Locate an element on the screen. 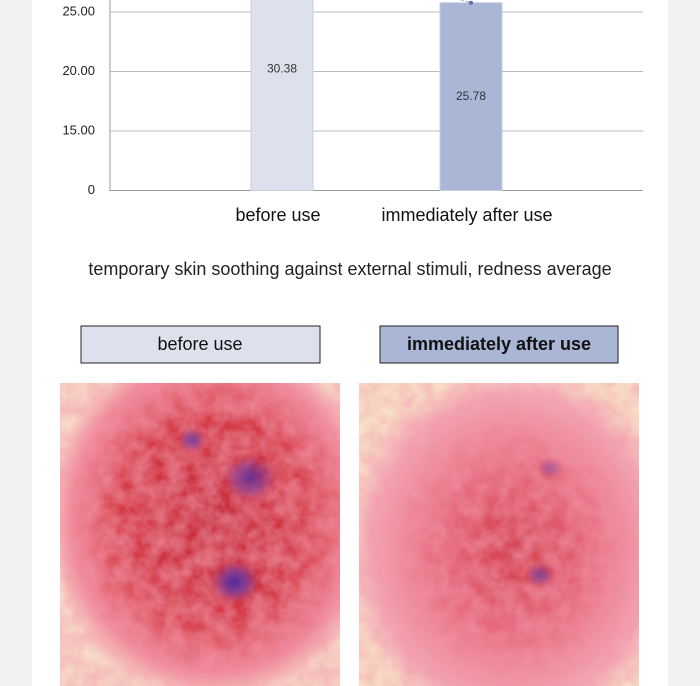 The width and height of the screenshot is (700, 686). value-label: 25.78 is located at coordinates (471, 96).